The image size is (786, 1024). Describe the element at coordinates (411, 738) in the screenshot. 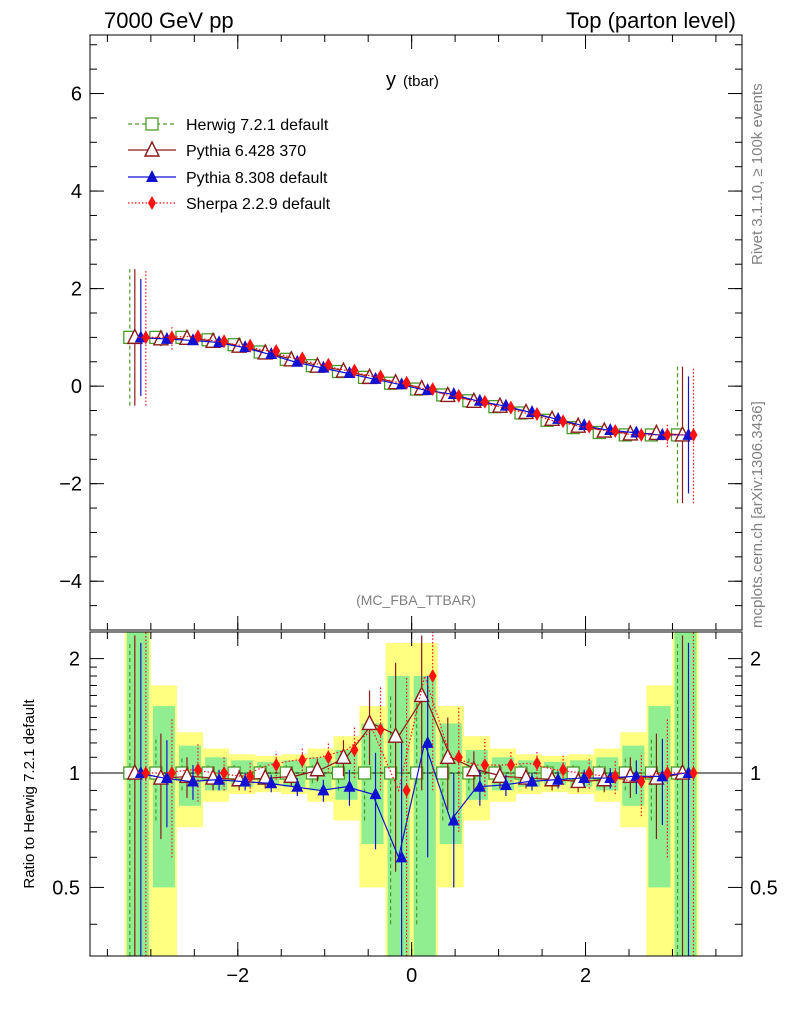

I see `ratio-pythia6-line` at that location.